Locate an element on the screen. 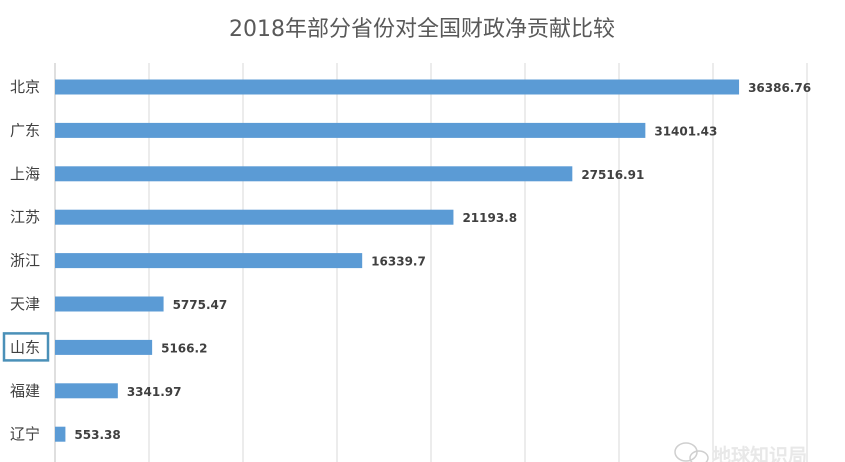 The image size is (845, 462). category-label: 北京 is located at coordinates (25, 87).